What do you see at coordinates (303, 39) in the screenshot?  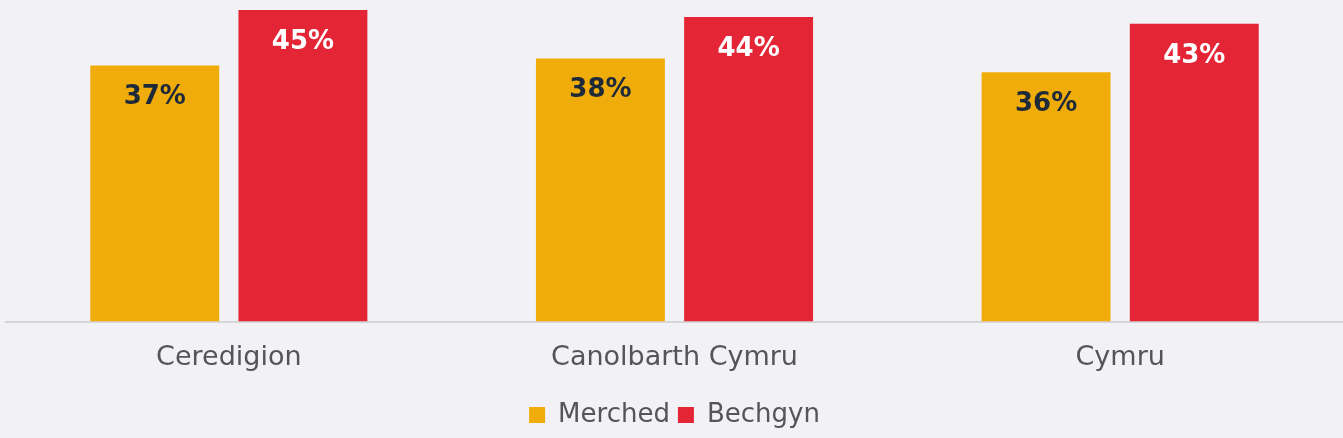 I see `data-label: 45%` at bounding box center [303, 39].